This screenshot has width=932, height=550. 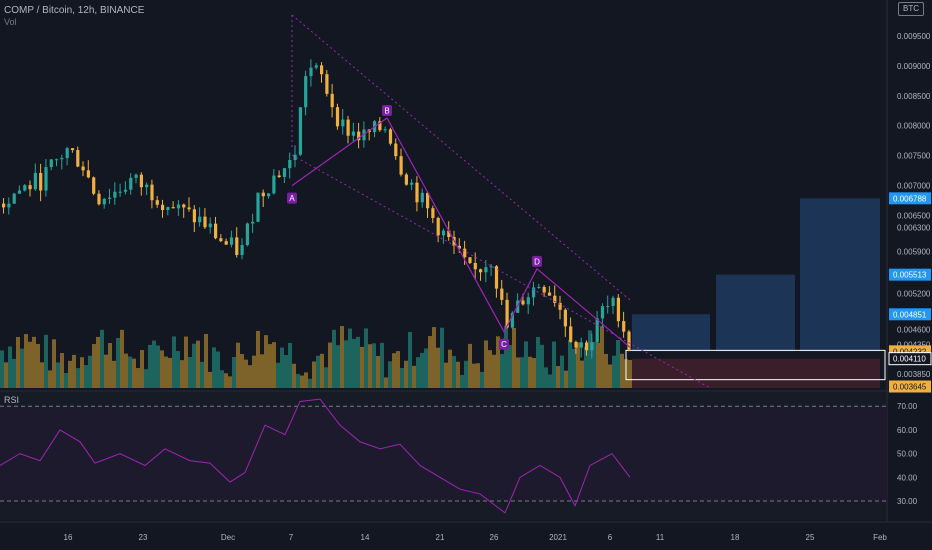 What do you see at coordinates (12, 400) in the screenshot?
I see `rsi-label: RSI` at bounding box center [12, 400].